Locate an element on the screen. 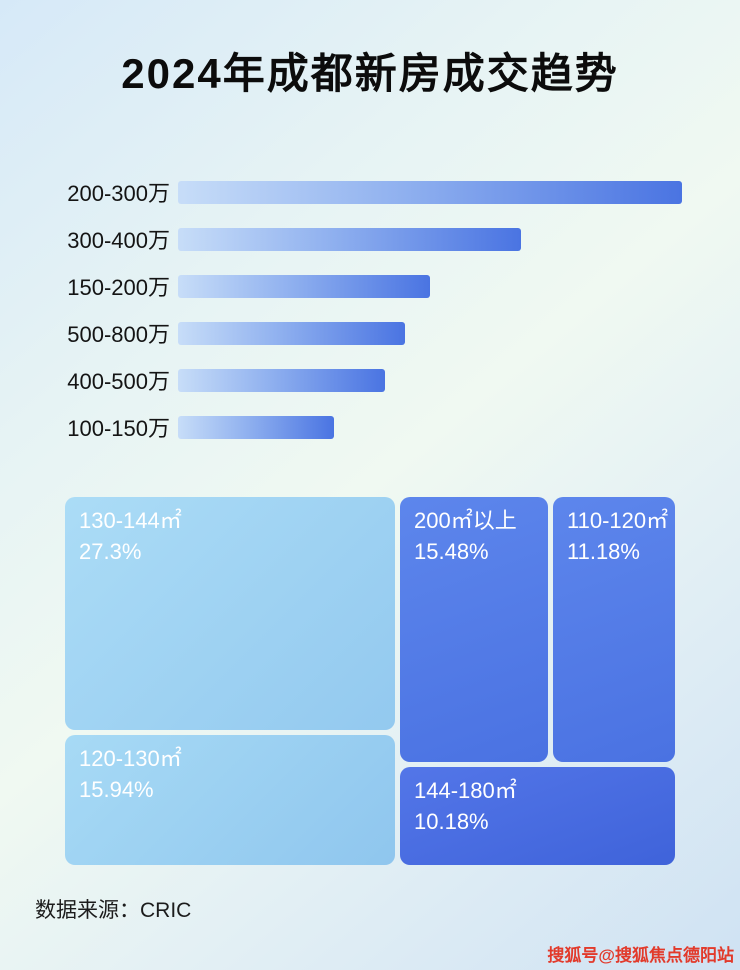  bar-category-label: 100-150万 is located at coordinates (118, 428).